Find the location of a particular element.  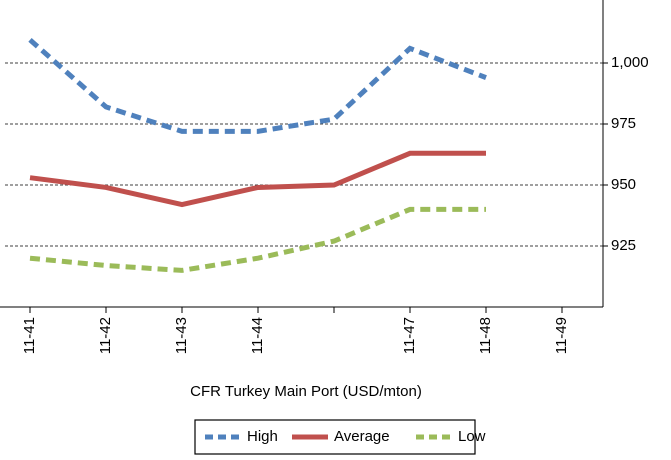

x-tick-label: 11-41 is located at coordinates (29, 335).